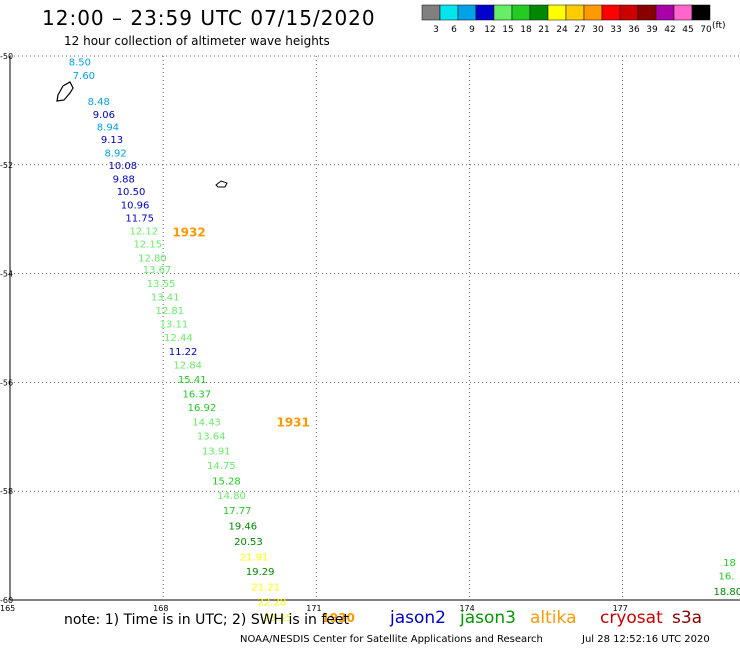  What do you see at coordinates (143, 232) in the screenshot?
I see `data-label-altika: 12.12` at bounding box center [143, 232].